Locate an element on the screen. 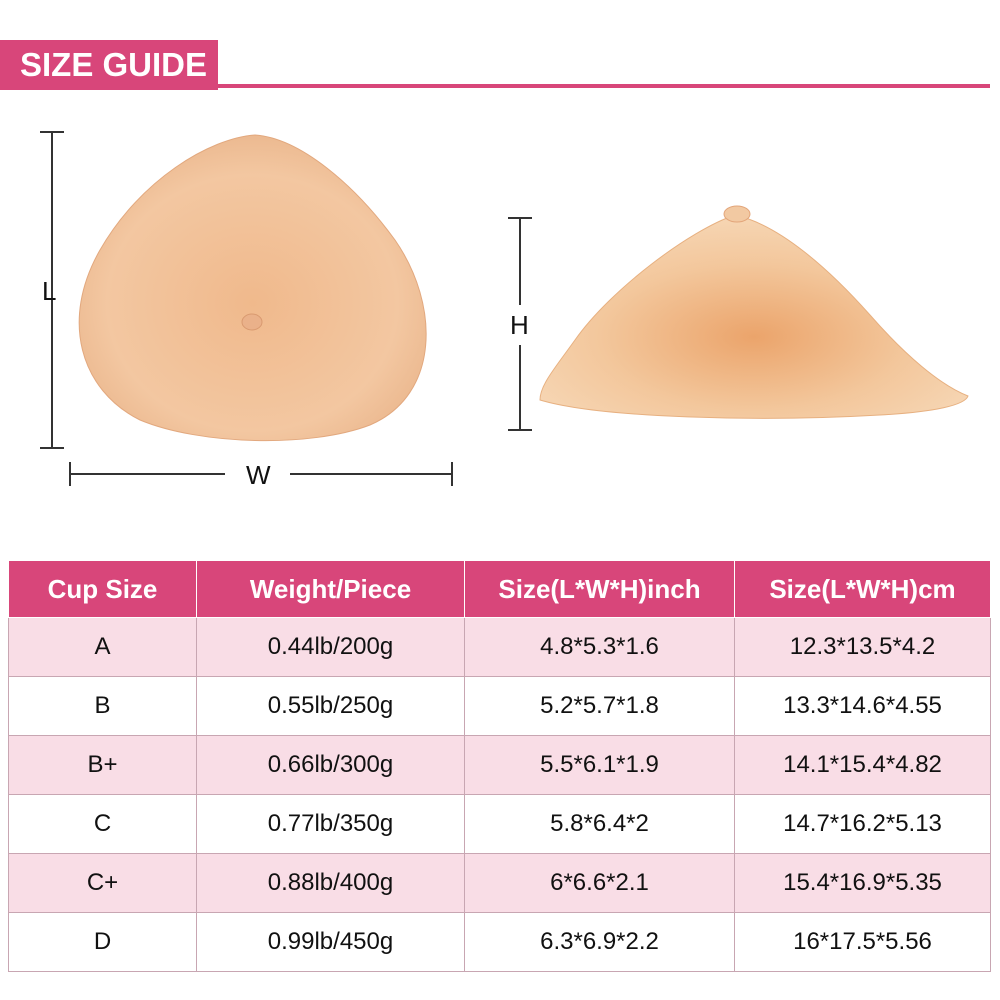  nipple-detail is located at coordinates (252, 322).